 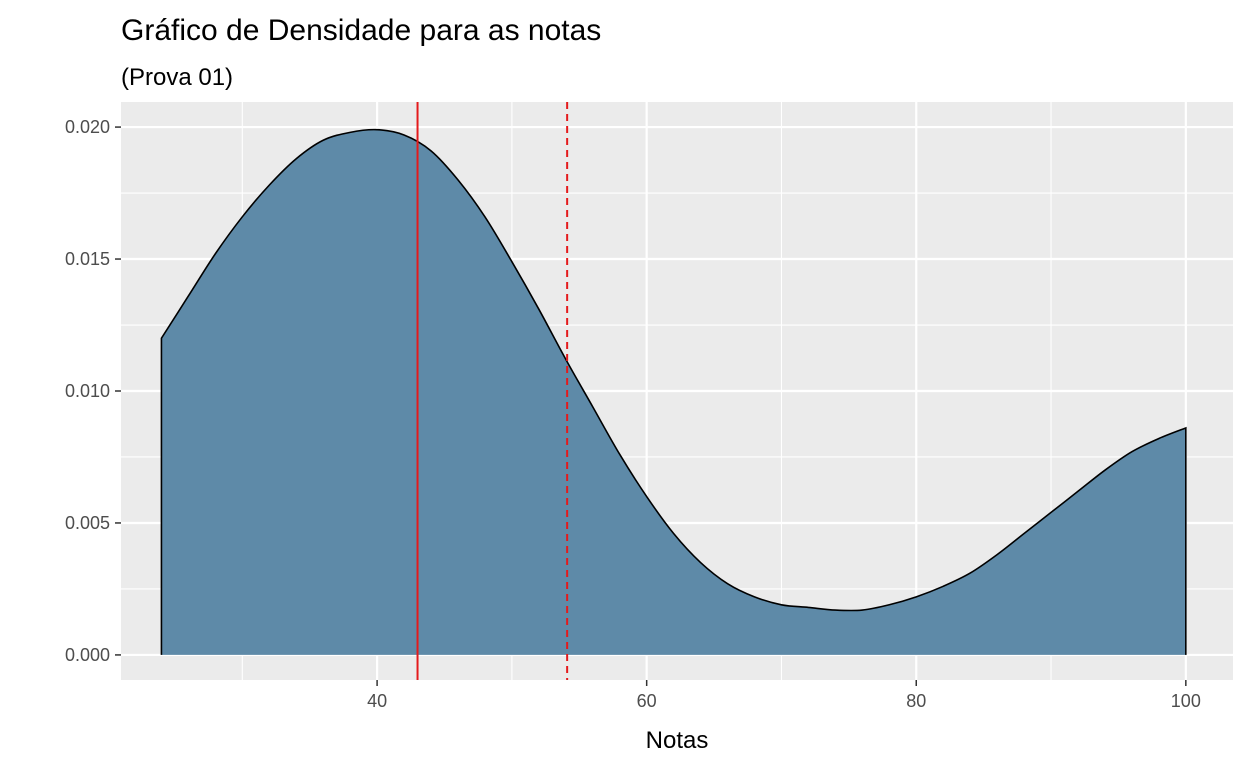 What do you see at coordinates (916, 701) in the screenshot?
I see `x-tick-label: 80` at bounding box center [916, 701].